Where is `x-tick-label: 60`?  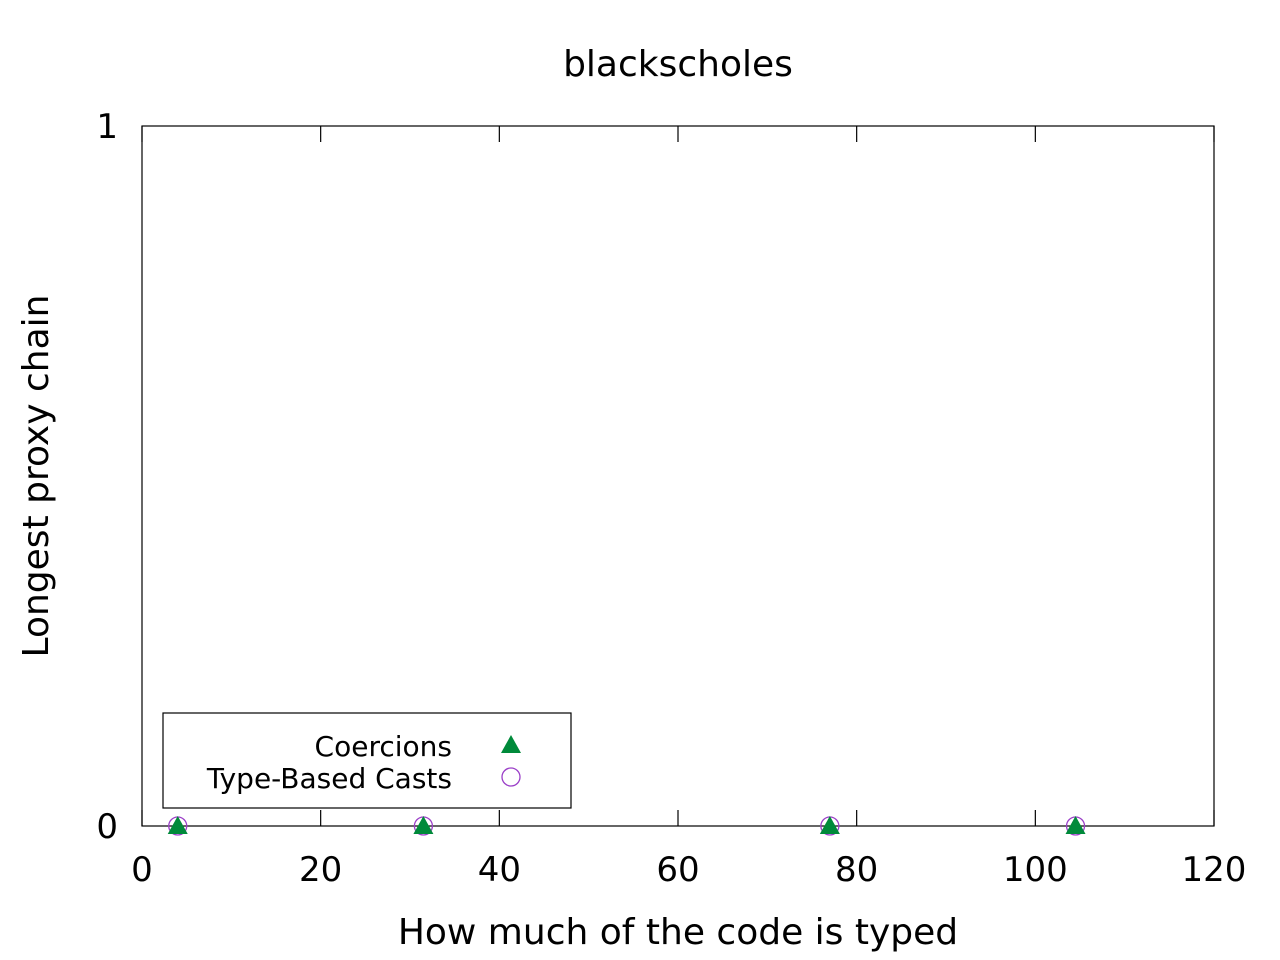 x-tick-label: 60 is located at coordinates (677, 870).